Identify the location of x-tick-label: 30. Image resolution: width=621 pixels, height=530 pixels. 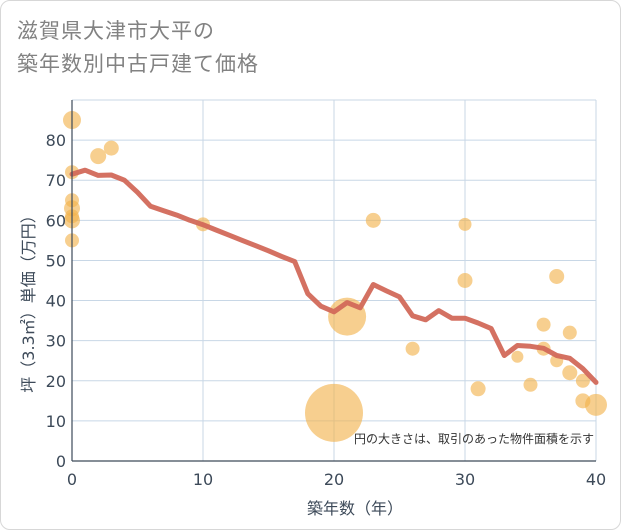
(465, 479).